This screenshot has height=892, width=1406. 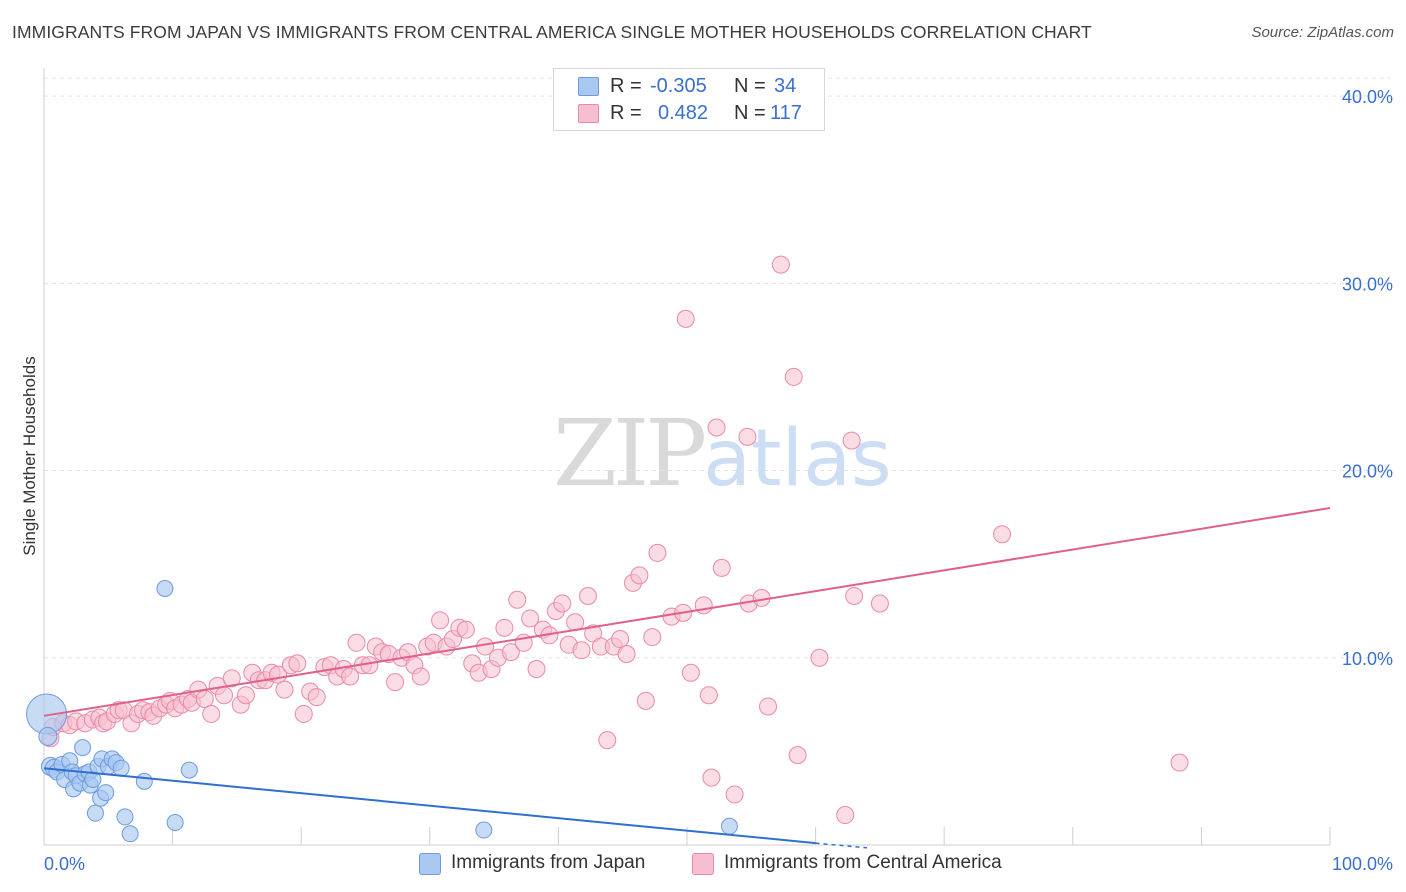 I want to click on watermark-atlas: atlas, so click(x=797, y=459).